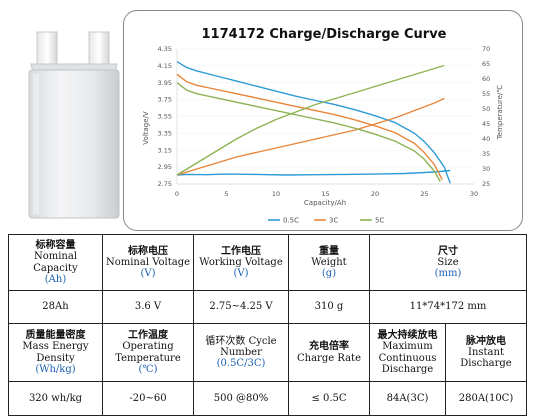 This screenshot has height=419, width=533. I want to click on x-tick-label: 0, so click(177, 194).